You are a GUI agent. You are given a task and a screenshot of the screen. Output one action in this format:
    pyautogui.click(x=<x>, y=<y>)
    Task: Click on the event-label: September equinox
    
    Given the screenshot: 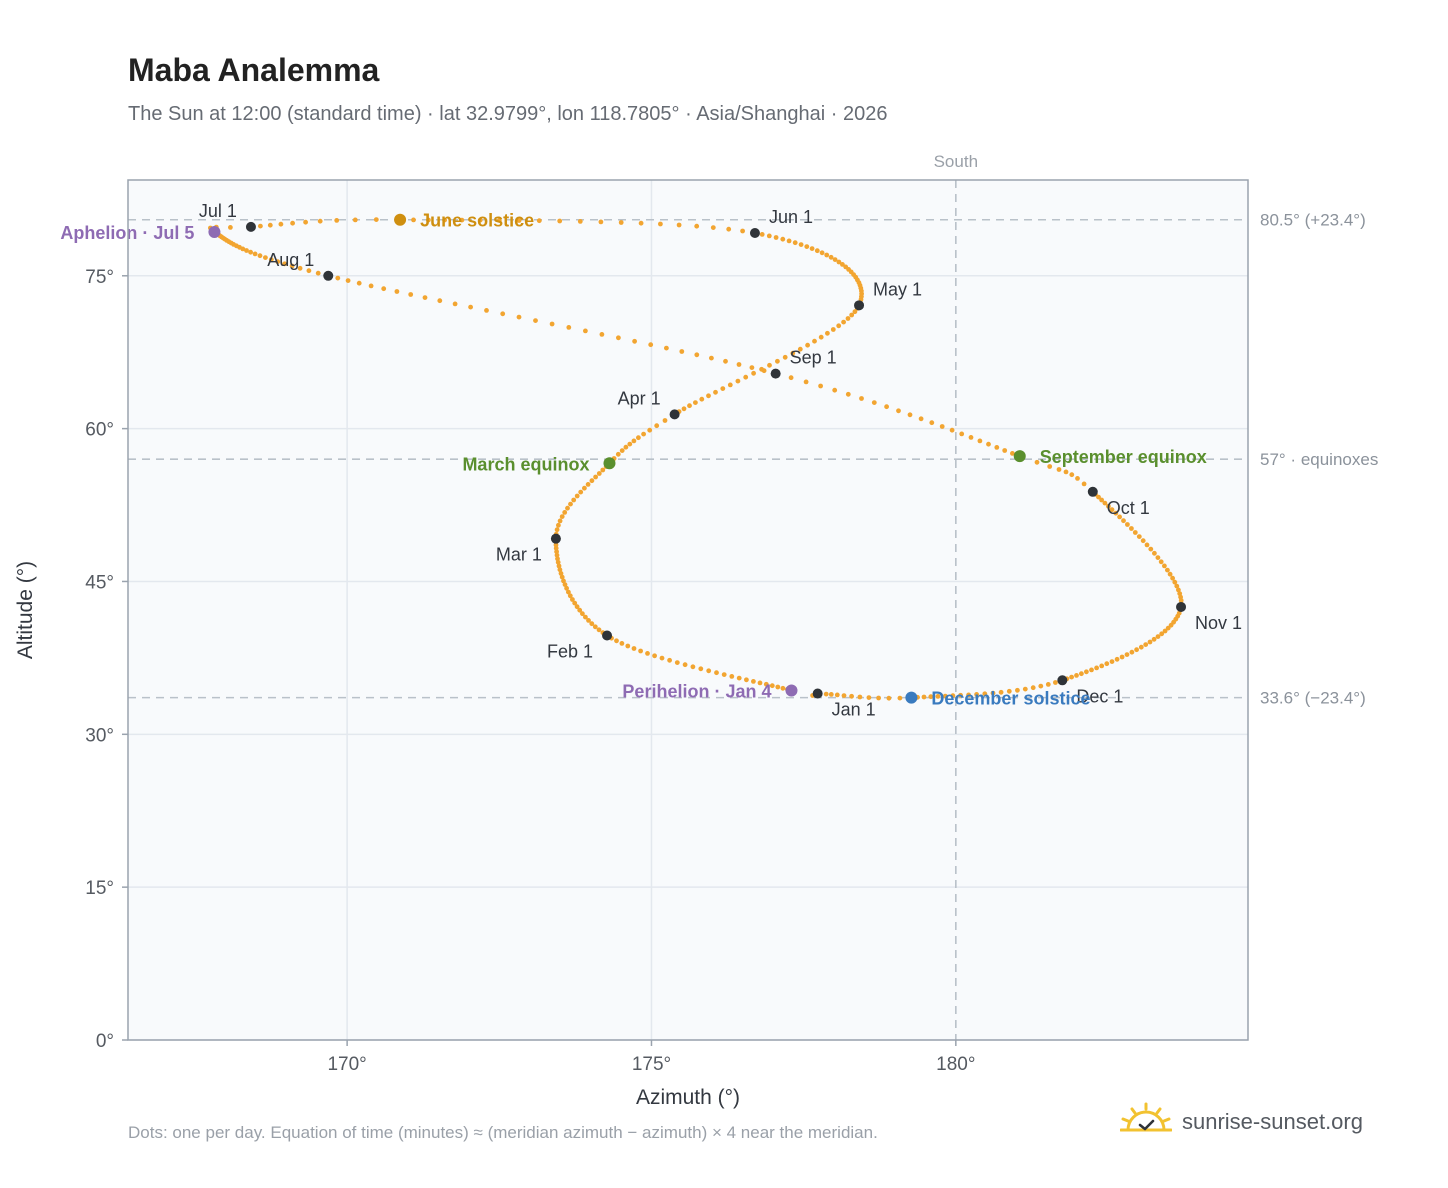 What is the action you would take?
    pyautogui.click(x=1123, y=457)
    